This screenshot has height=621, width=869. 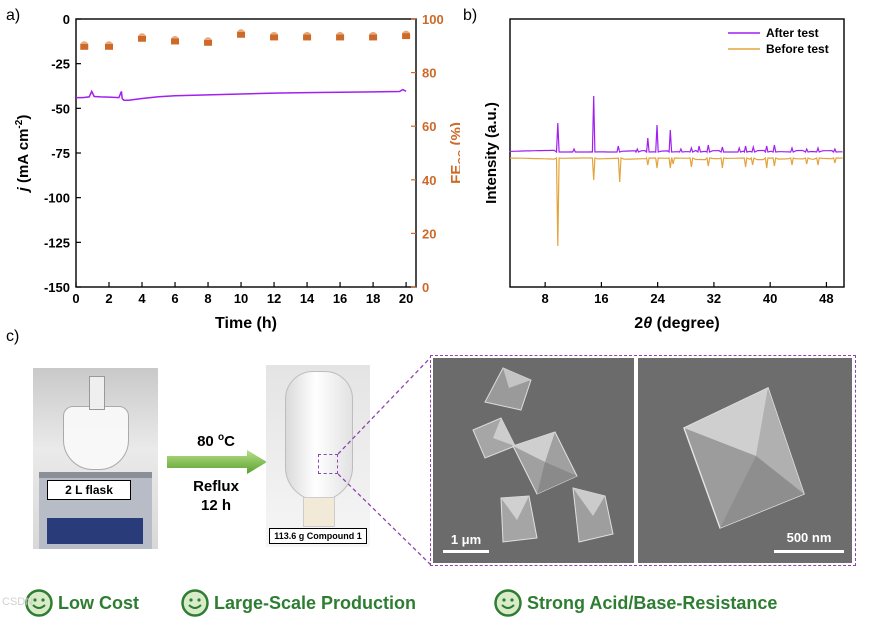 I want to click on feature-low-cost: Low Cost, so click(x=81, y=603).